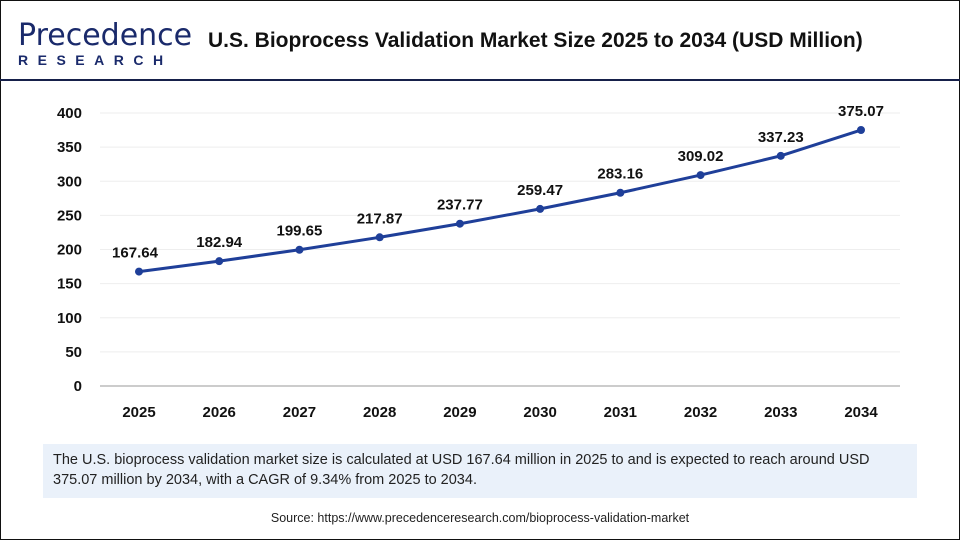  What do you see at coordinates (781, 137) in the screenshot?
I see `data-label: 337.23` at bounding box center [781, 137].